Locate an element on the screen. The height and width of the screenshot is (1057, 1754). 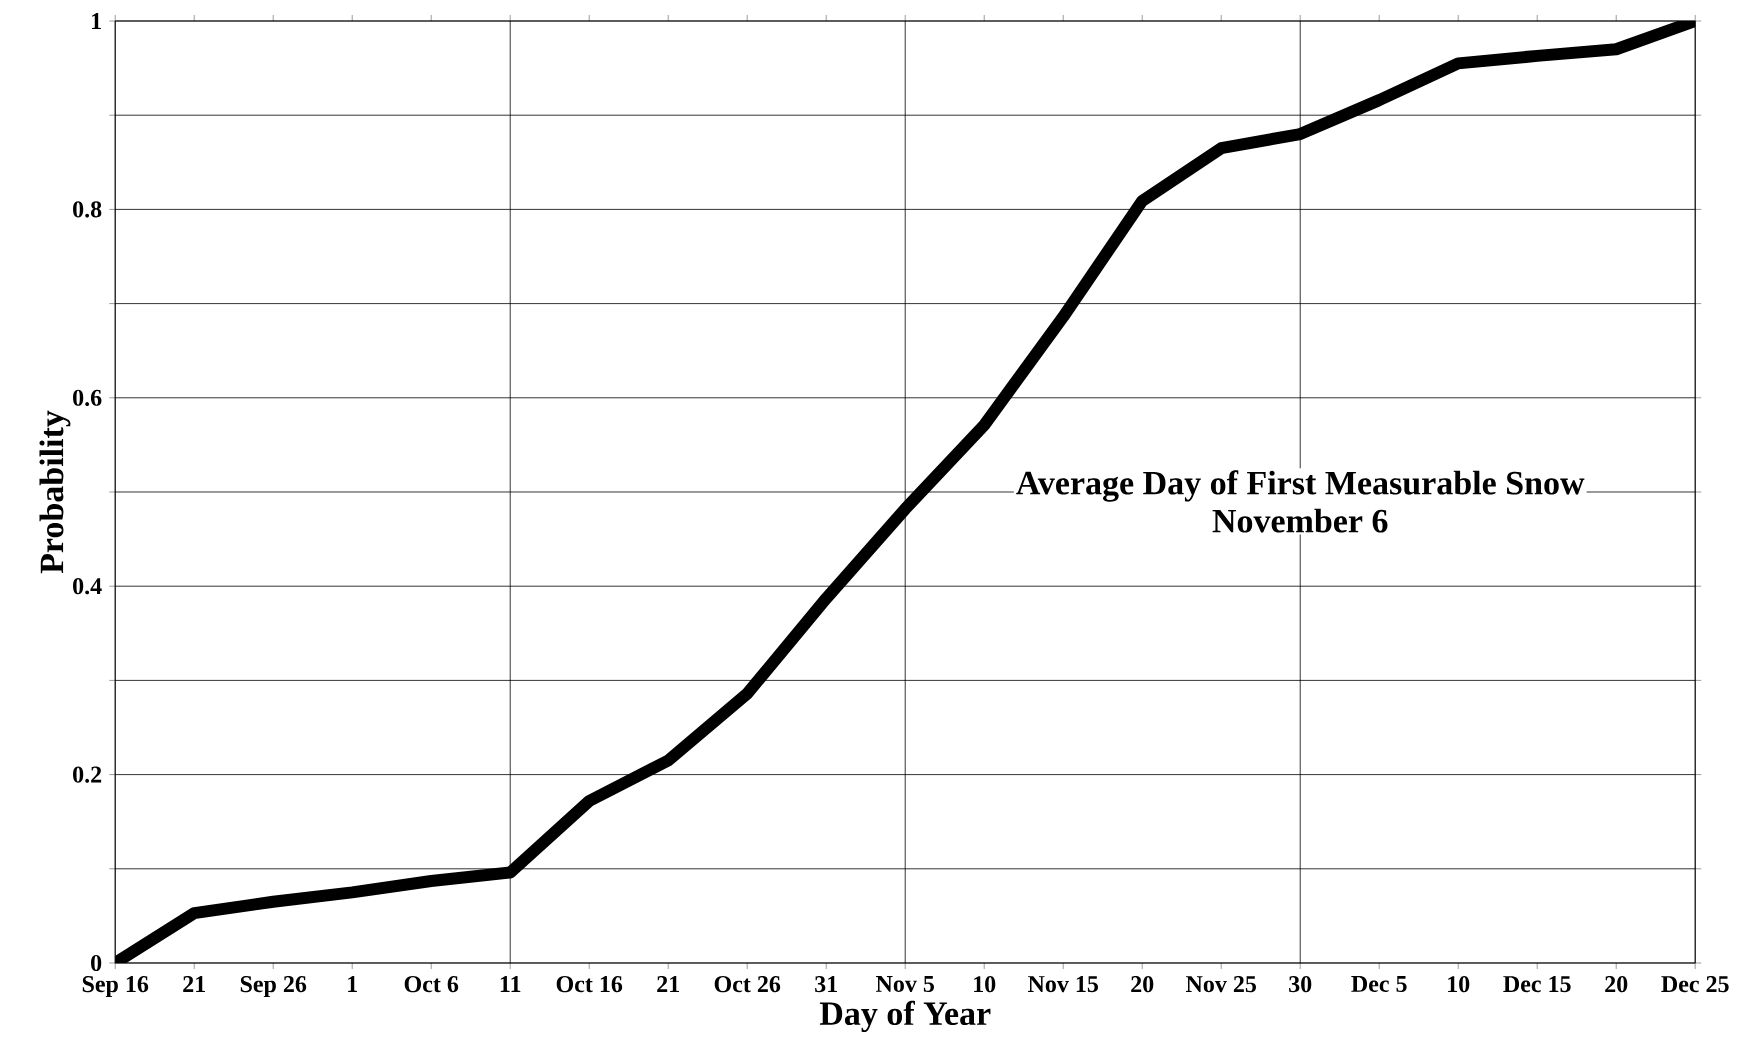
x-tick-label: 1 is located at coordinates (352, 984).